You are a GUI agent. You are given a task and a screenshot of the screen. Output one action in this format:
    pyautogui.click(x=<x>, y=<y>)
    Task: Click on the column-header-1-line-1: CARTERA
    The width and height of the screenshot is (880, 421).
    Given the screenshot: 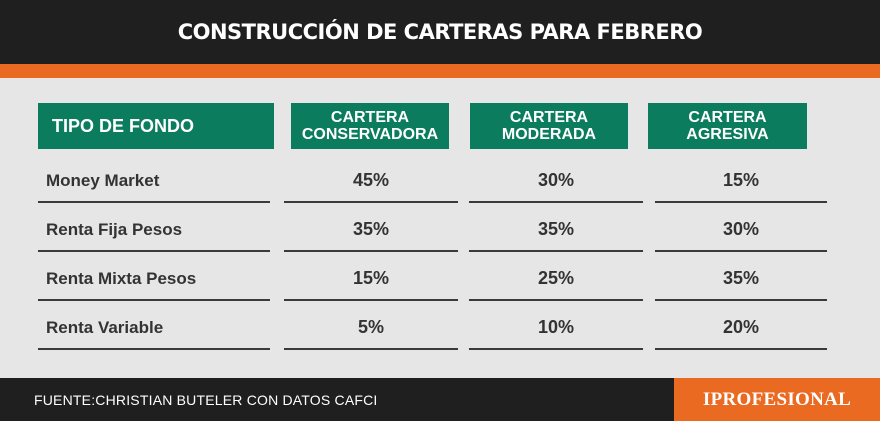 What is the action you would take?
    pyautogui.click(x=370, y=117)
    